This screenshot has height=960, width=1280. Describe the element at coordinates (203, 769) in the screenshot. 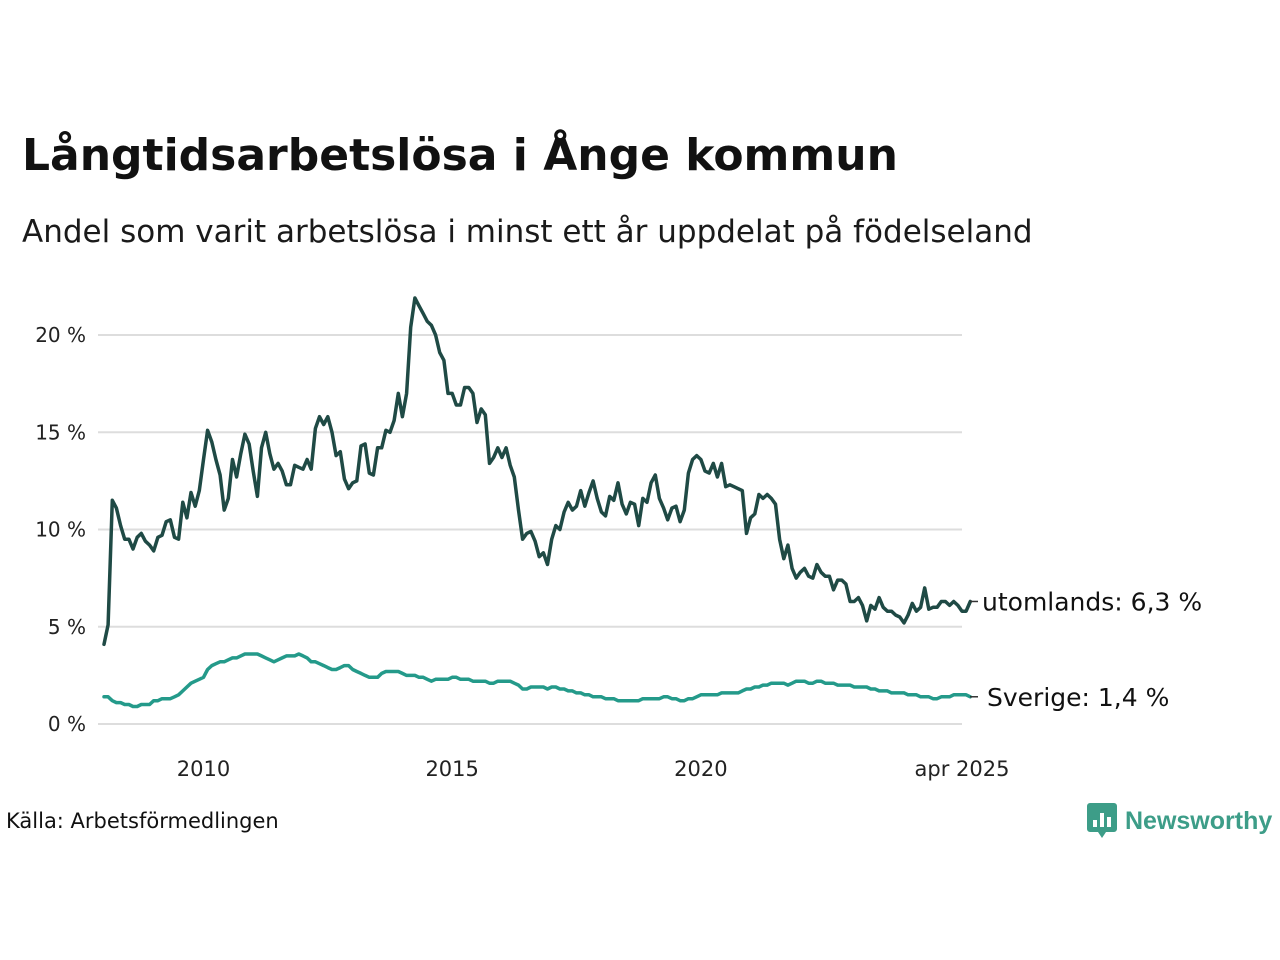

I see `x-tick-label: 2010` at that location.